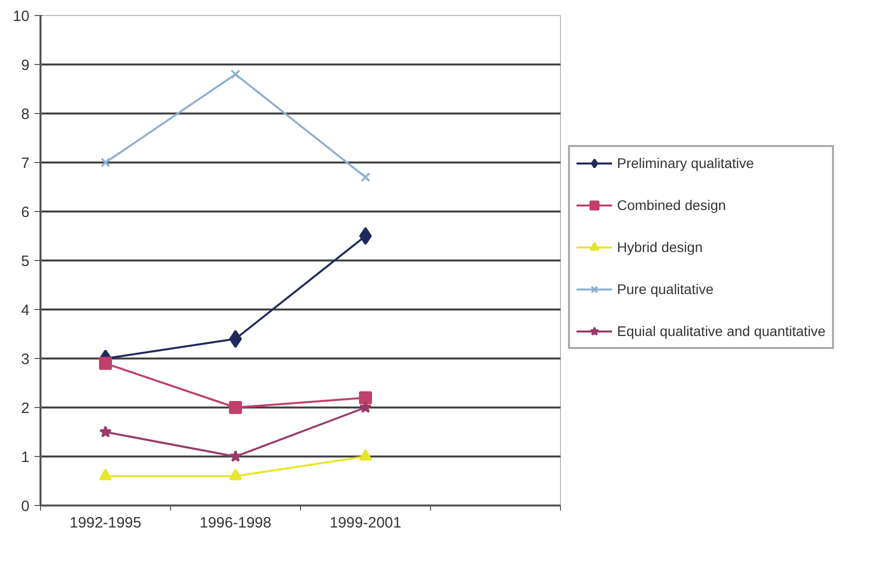 The height and width of the screenshot is (579, 885). Describe the element at coordinates (721, 331) in the screenshot. I see `legend-label: Equial qualitative and quantitative` at that location.